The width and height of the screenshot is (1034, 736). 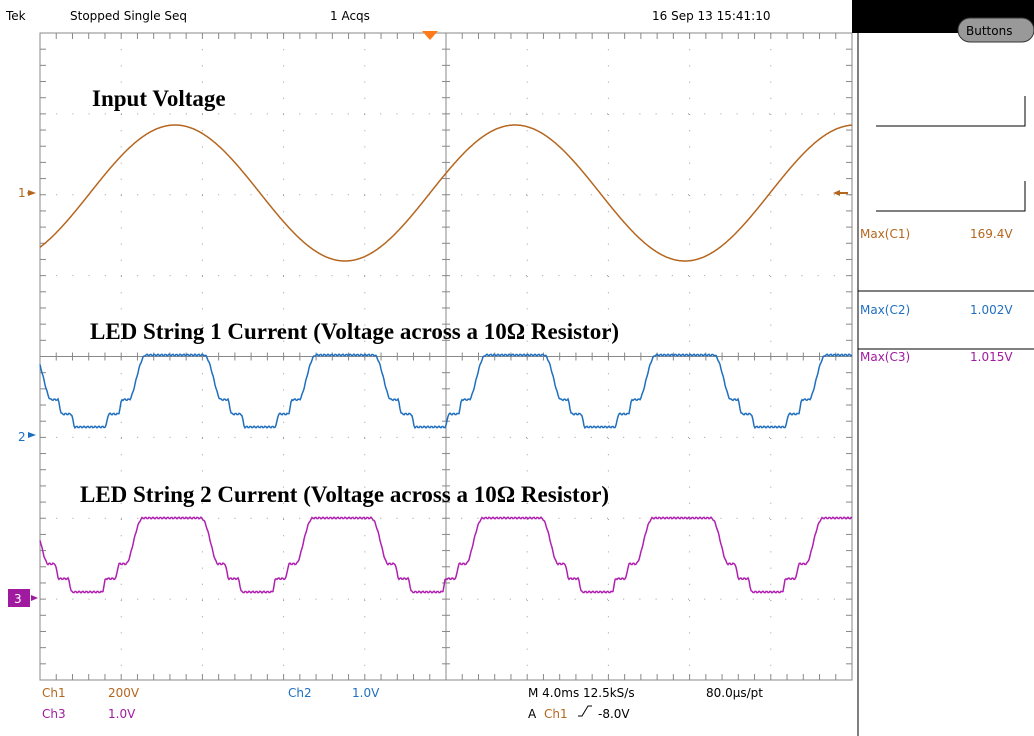 What do you see at coordinates (366, 693) in the screenshot?
I see `ch2-scale: 1.0V` at bounding box center [366, 693].